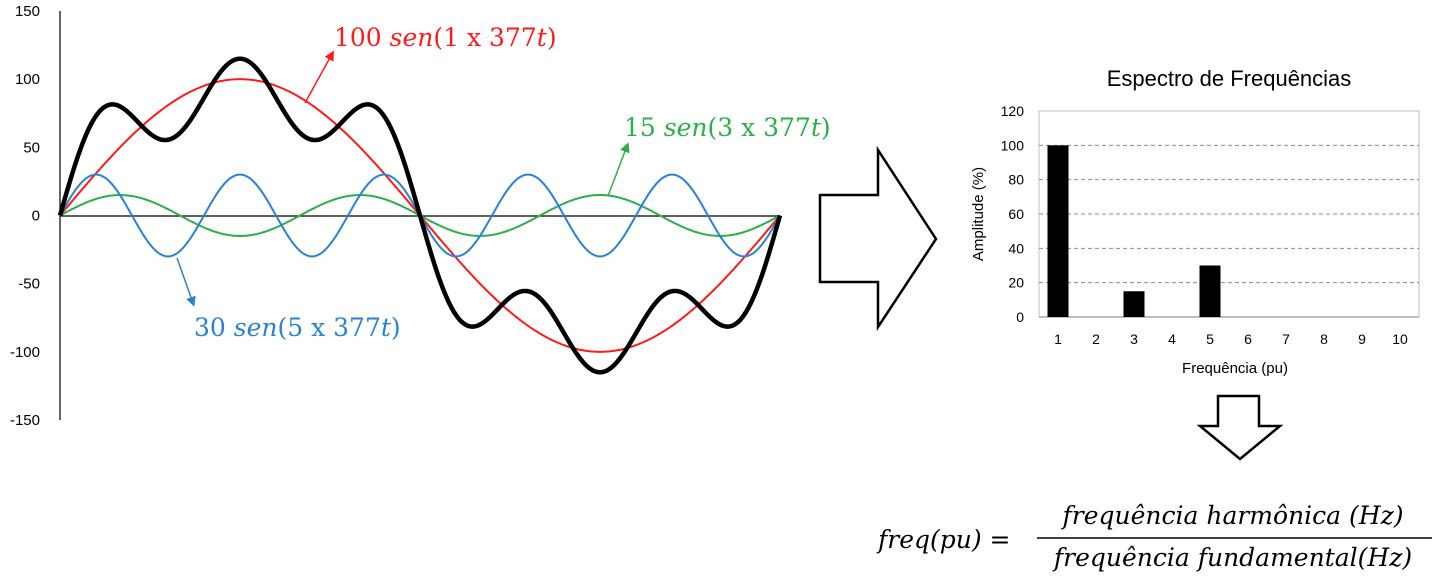 The height and width of the screenshot is (578, 1445). I want to click on spectrum-bars, so click(1134, 231).